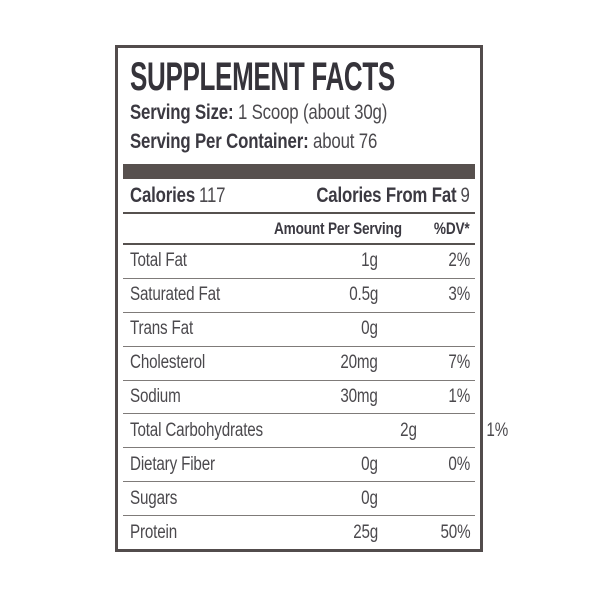 The height and width of the screenshot is (600, 600). I want to click on nutrient-amount: 20mg, so click(359, 363).